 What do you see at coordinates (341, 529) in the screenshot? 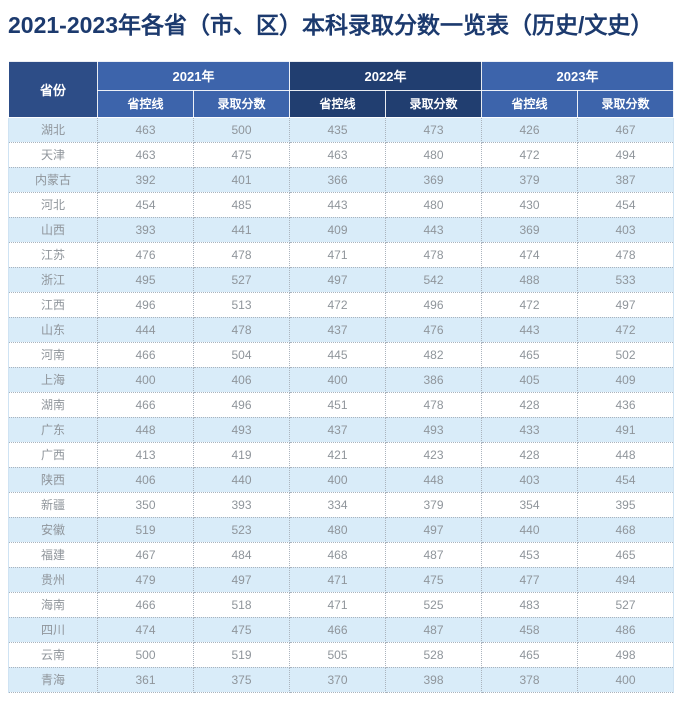
I see `table-row: 安徽 519 523 480 497 440 468` at bounding box center [341, 529].